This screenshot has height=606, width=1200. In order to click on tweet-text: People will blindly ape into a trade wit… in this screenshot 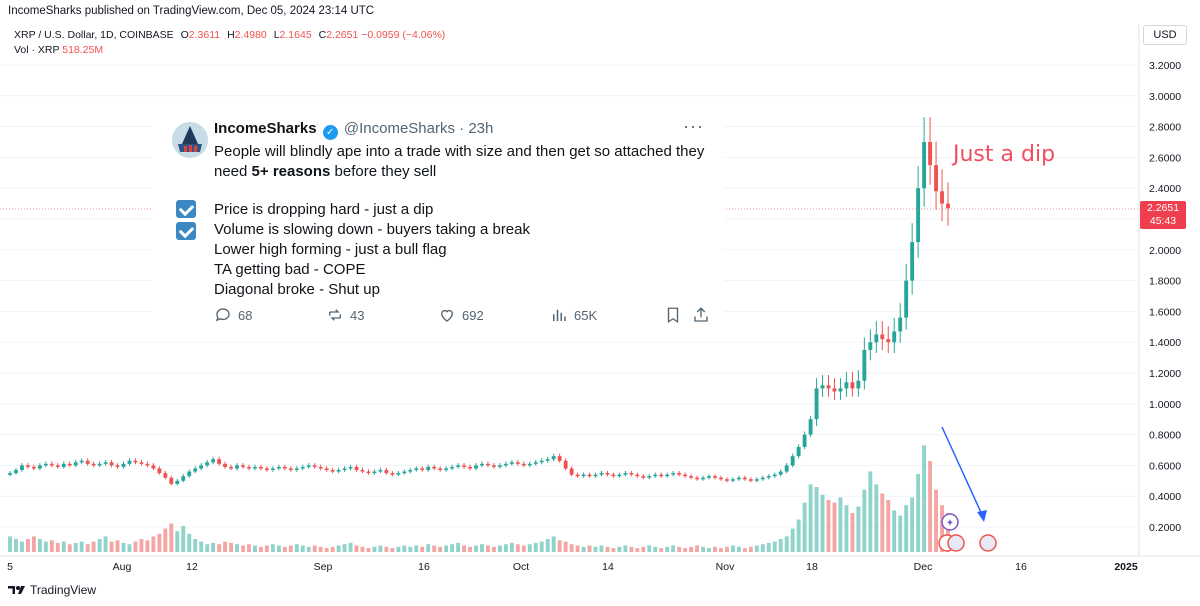, I will do `click(464, 221)`.